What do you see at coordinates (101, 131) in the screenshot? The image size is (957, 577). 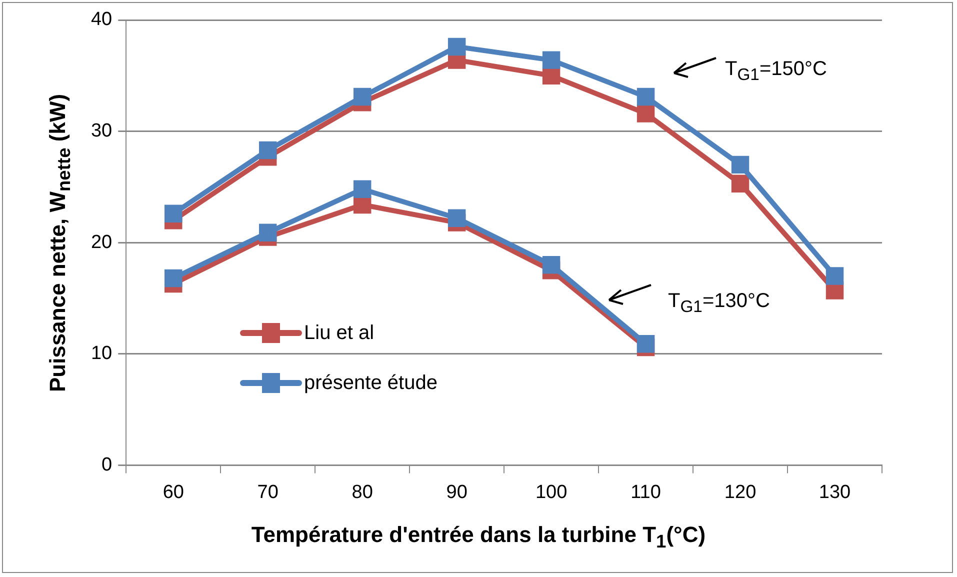 I see `y-tick-label: 30` at bounding box center [101, 131].